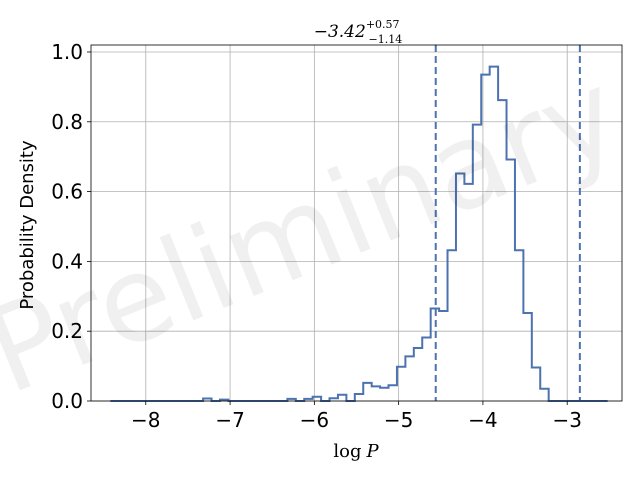 Image resolution: width=640 pixels, height=480 pixels. What do you see at coordinates (67, 331) in the screenshot?
I see `y-tick-label: 0.2` at bounding box center [67, 331].